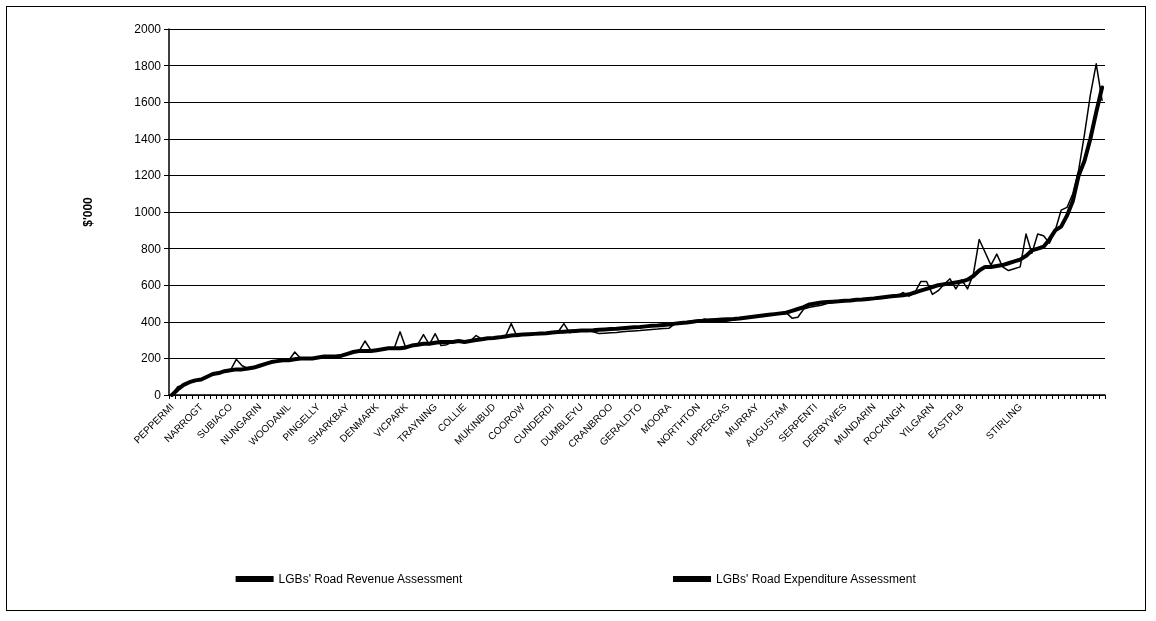 This screenshot has height=621, width=1156. What do you see at coordinates (370, 579) in the screenshot?
I see `legend-label: LGBs' Road Revenue Assessment` at bounding box center [370, 579].